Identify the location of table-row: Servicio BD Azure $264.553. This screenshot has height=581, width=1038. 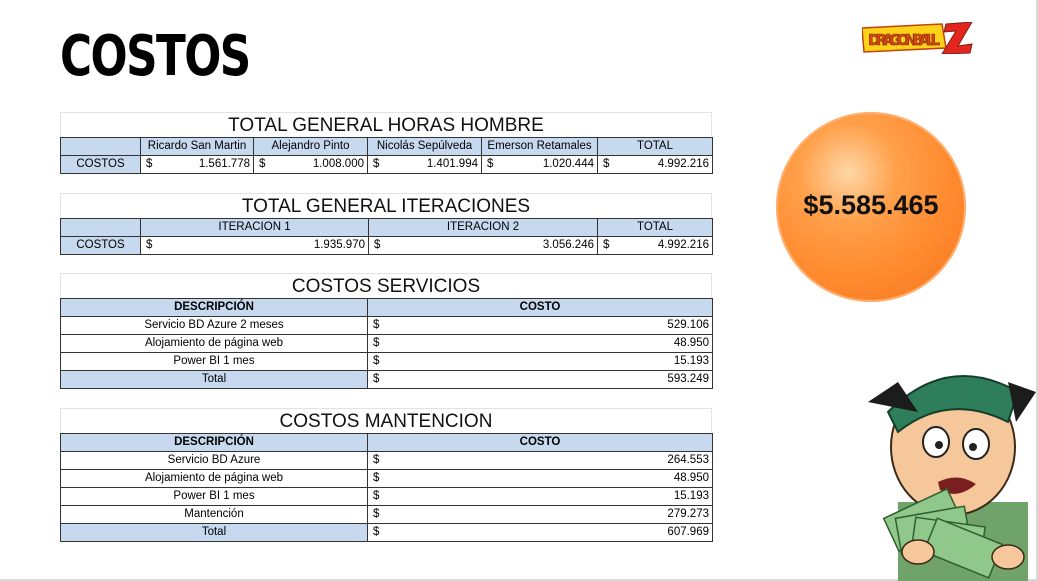
(386, 460).